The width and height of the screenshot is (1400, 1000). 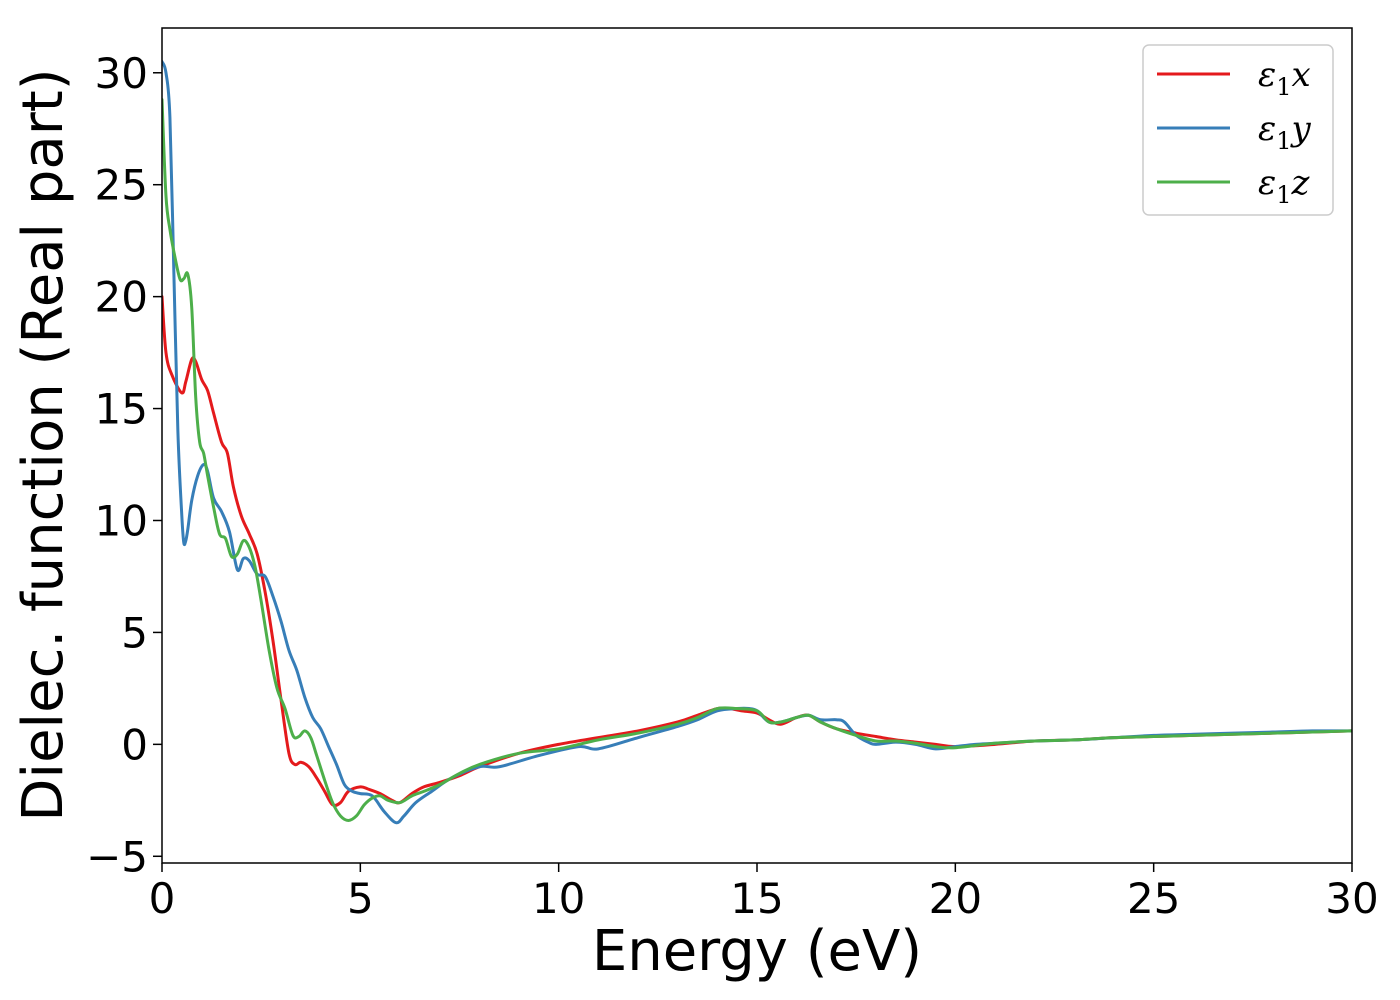 I want to click on x-tick-label: 25, so click(x=1153, y=898).